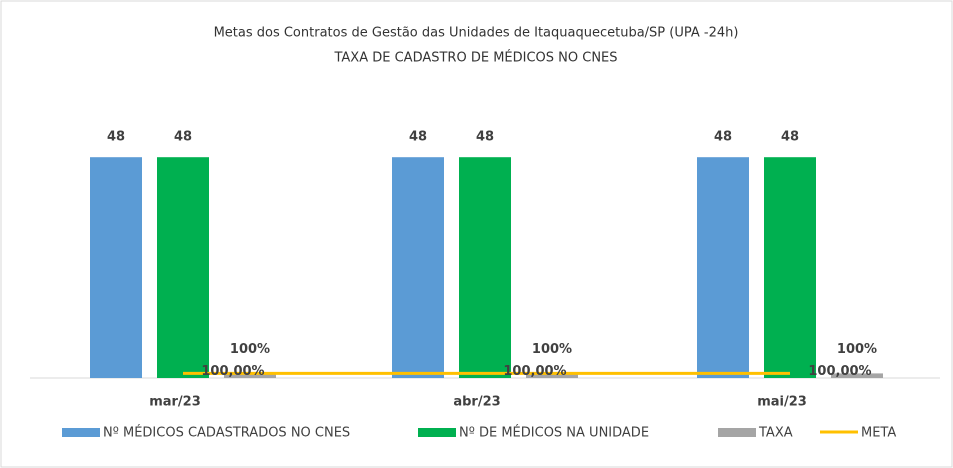 The width and height of the screenshot is (953, 468). Describe the element at coordinates (475, 58) in the screenshot. I see `chart-subtitle: TAXA DE CADASTRO DE MÉDICOS NO CNES` at that location.